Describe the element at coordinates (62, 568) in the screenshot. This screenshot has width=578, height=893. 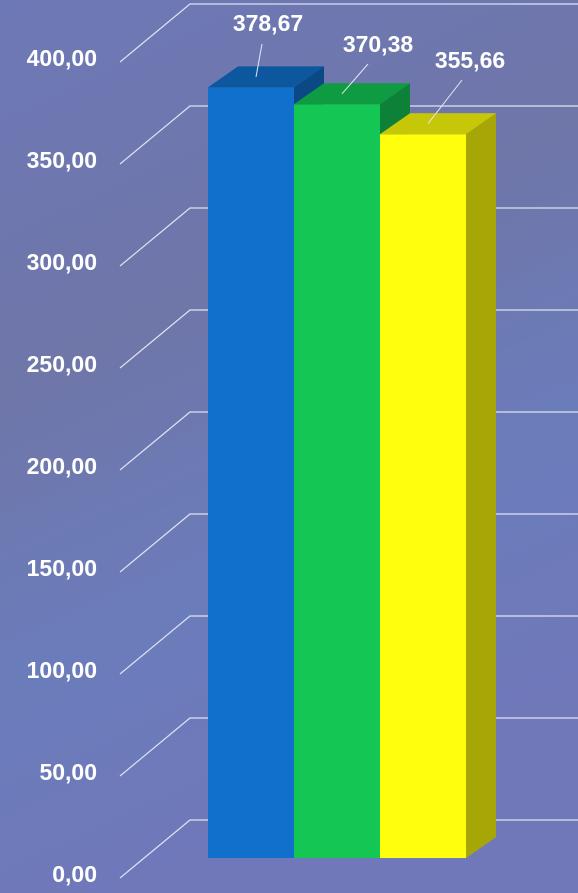
I see `y-tick-label: 150,00` at that location.